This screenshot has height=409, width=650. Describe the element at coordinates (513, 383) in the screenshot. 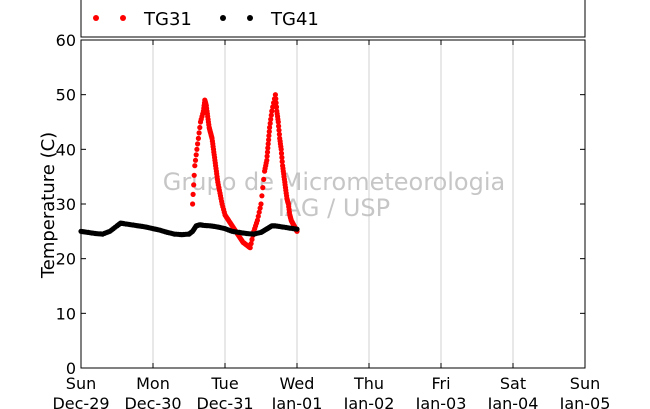

I see `x-tick-label-day: Sat` at that location.